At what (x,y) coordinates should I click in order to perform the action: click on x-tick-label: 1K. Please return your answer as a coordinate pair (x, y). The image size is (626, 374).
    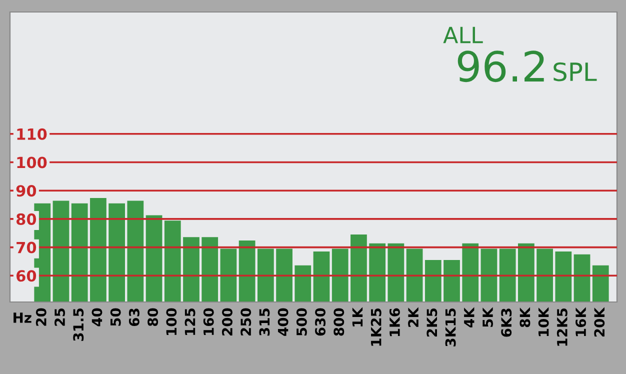
    Looking at the image, I should click on (357, 316).